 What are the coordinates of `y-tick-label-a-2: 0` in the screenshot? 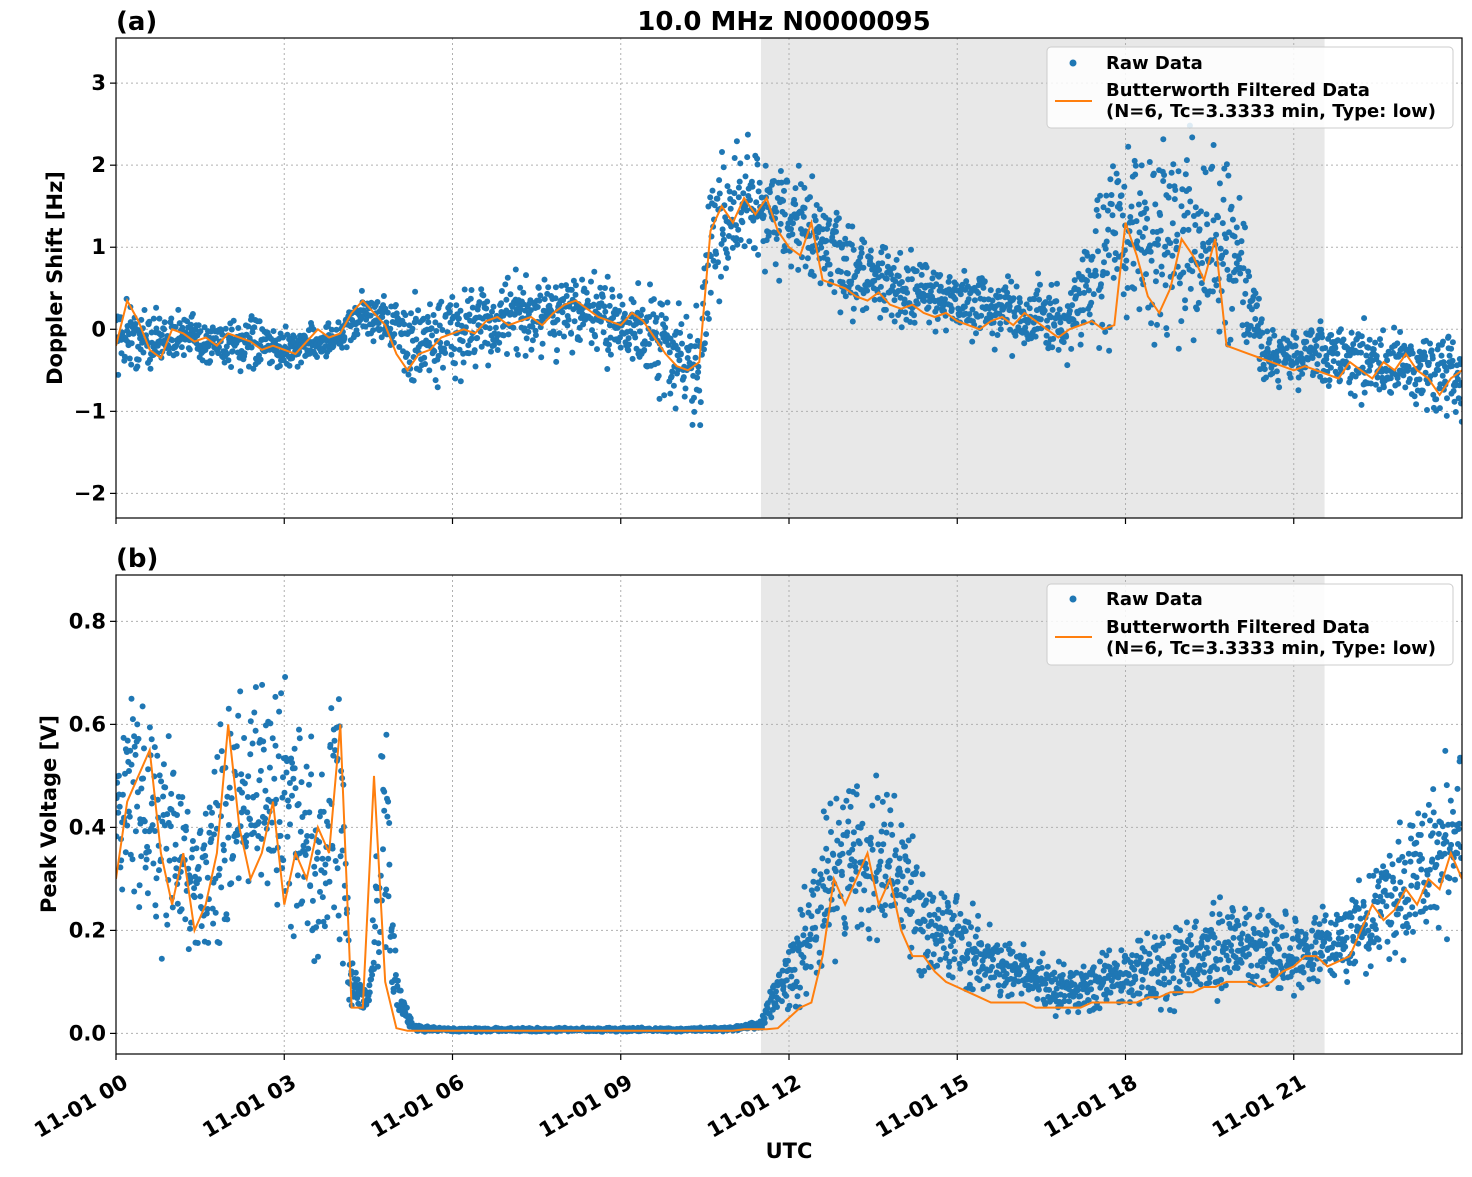 It's located at (98, 329).